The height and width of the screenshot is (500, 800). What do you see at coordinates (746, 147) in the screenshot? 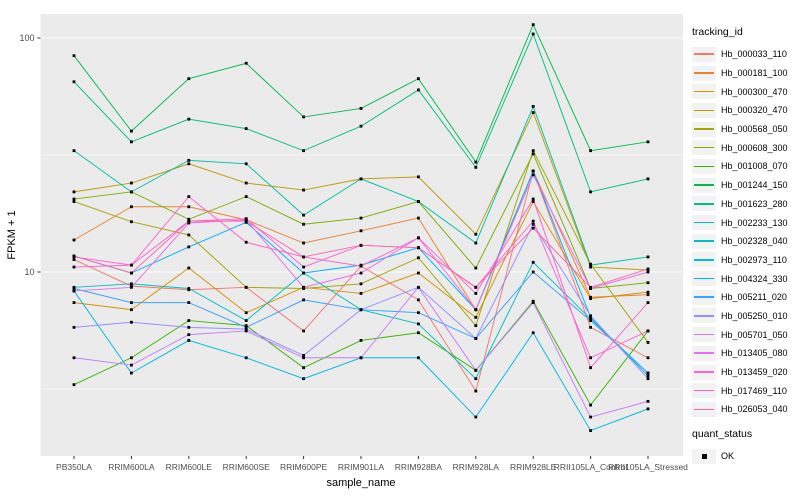
I see `legend-item: Hb_000608_300` at bounding box center [746, 147].